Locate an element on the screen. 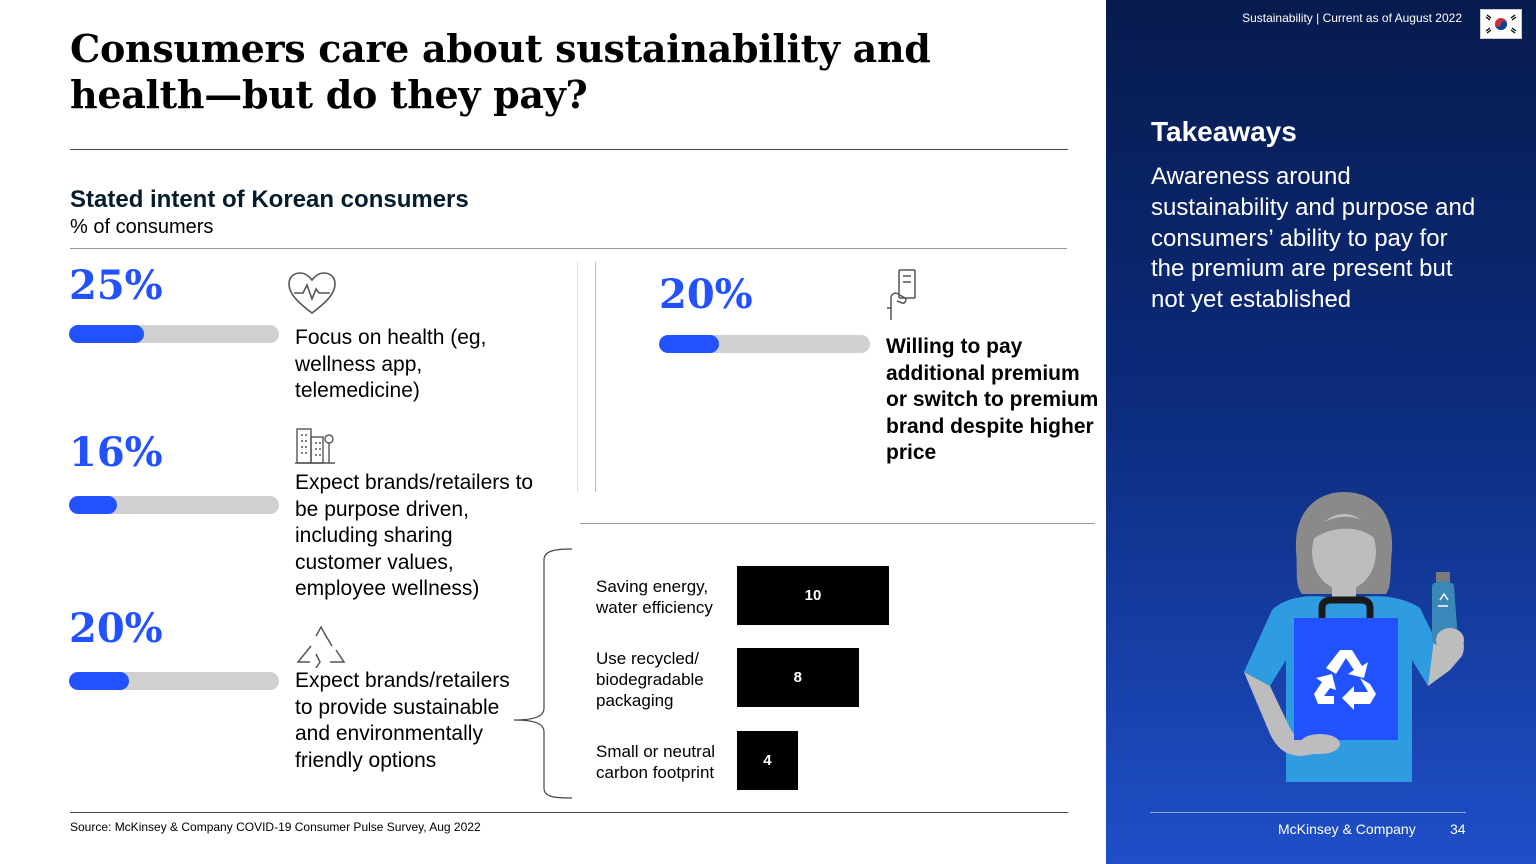  title-divider is located at coordinates (569, 149).